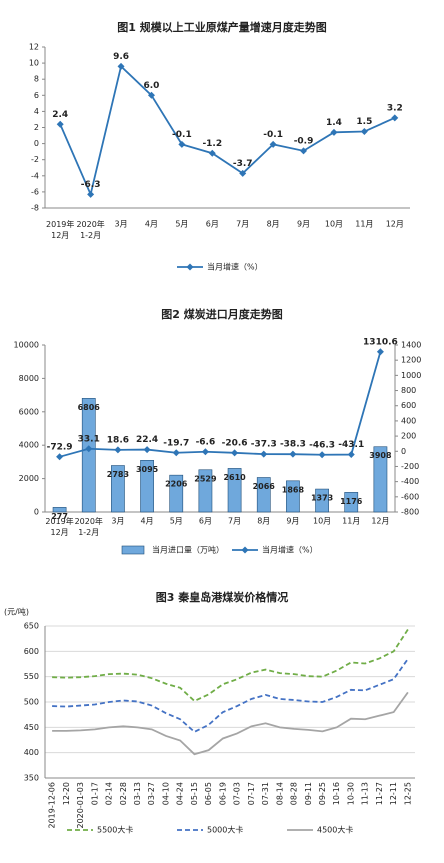 The image size is (444, 863). I want to click on chart-title: 图3 秦皇岛港煤炭价格情况, so click(222, 597).